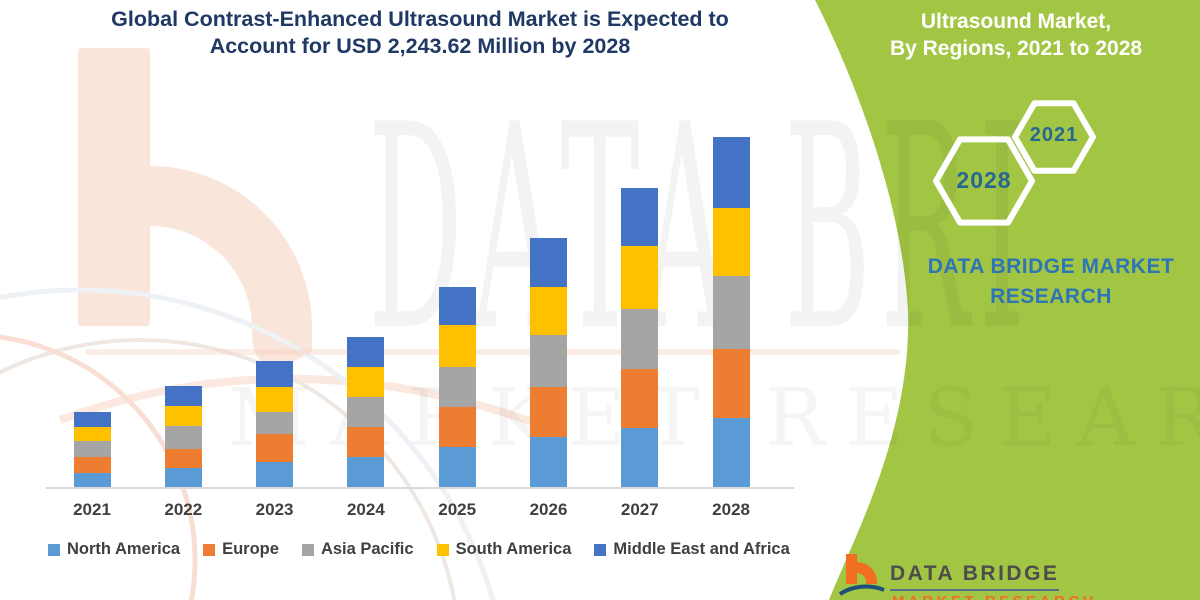 This screenshot has height=600, width=1200. Describe the element at coordinates (183, 509) in the screenshot. I see `x-axis-label-2022: 2022` at that location.